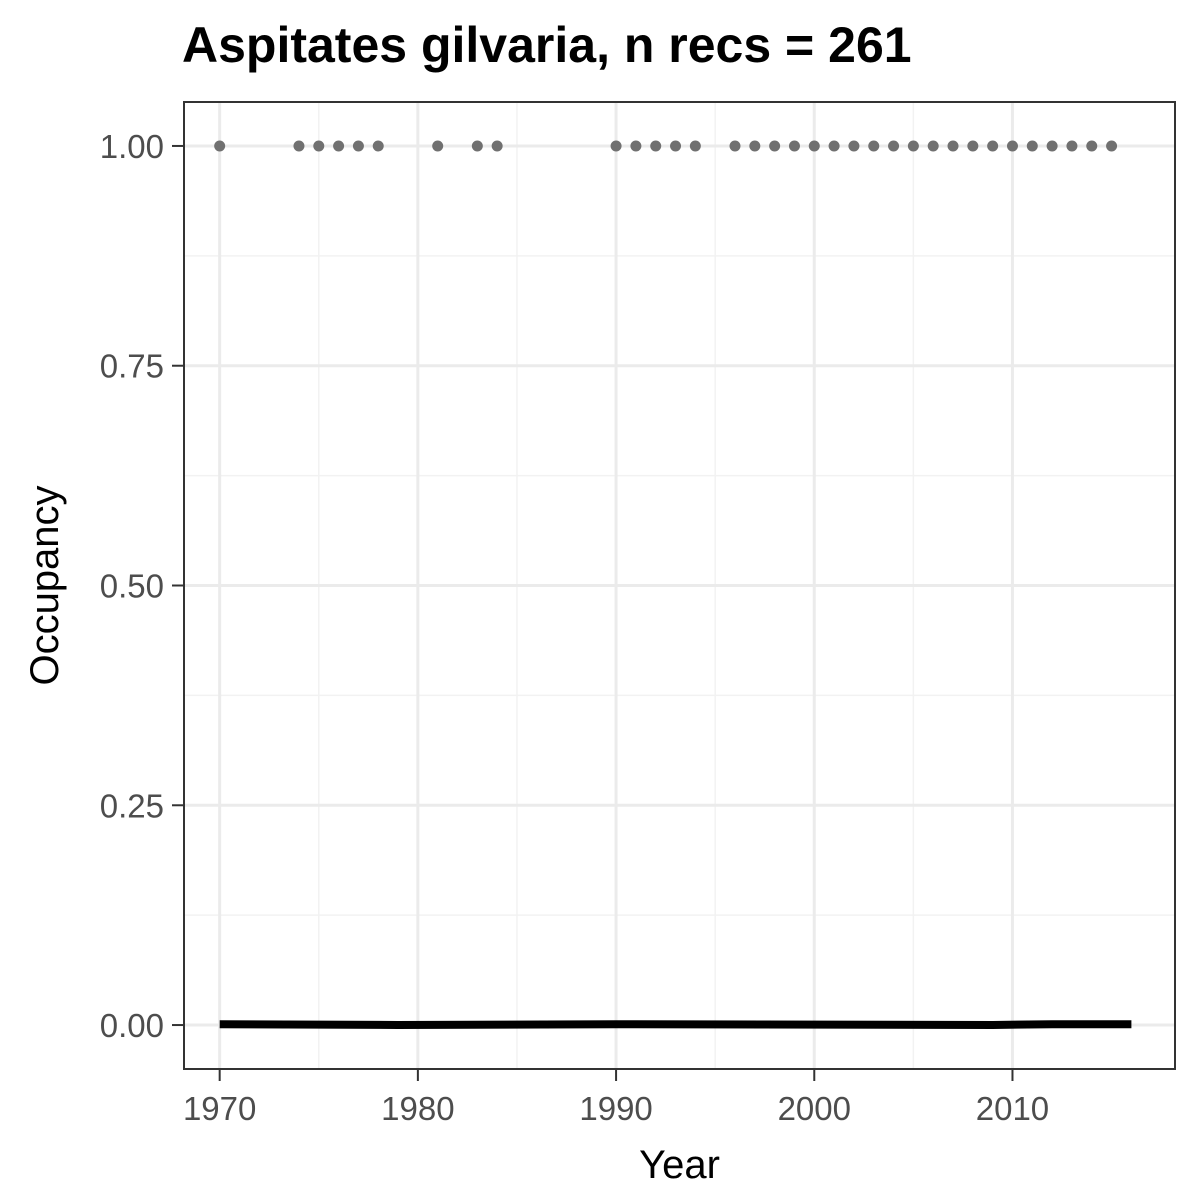 This screenshot has width=1200, height=1200. What do you see at coordinates (219, 1108) in the screenshot?
I see `x-tick-label: 1970` at bounding box center [219, 1108].